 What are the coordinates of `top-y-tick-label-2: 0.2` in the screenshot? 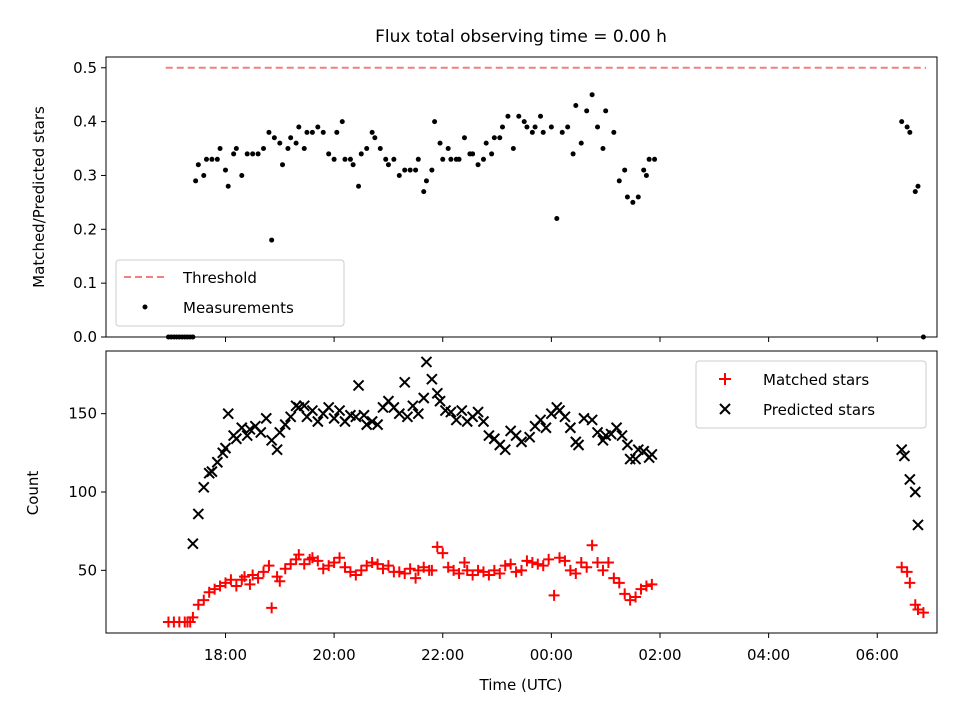 It's located at (85, 229).